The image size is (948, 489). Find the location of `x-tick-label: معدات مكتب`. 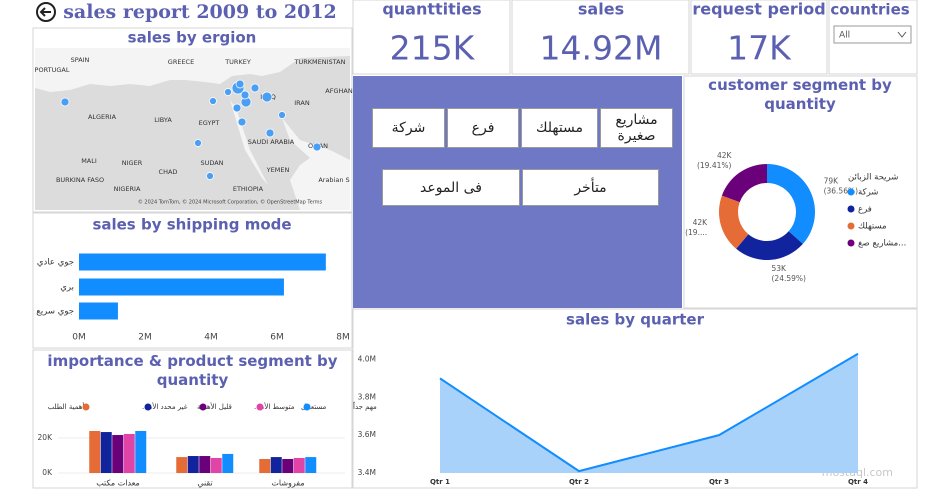

x-tick-label: معدات مكتب is located at coordinates (118, 483).